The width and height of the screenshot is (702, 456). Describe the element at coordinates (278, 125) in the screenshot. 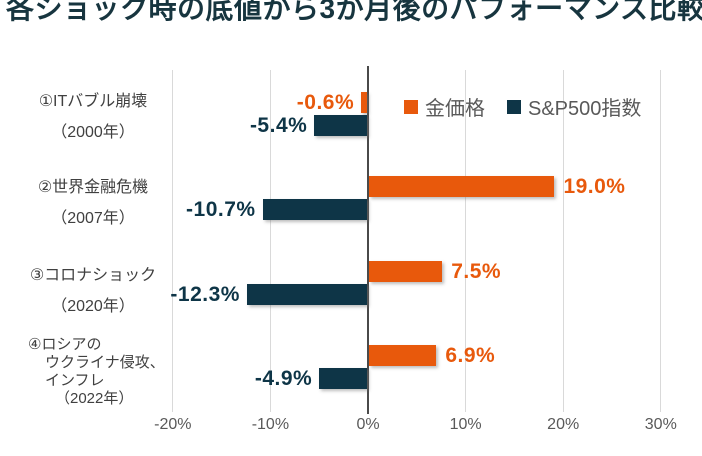

I see `bar-label-sp500-group1: -5.4%` at that location.